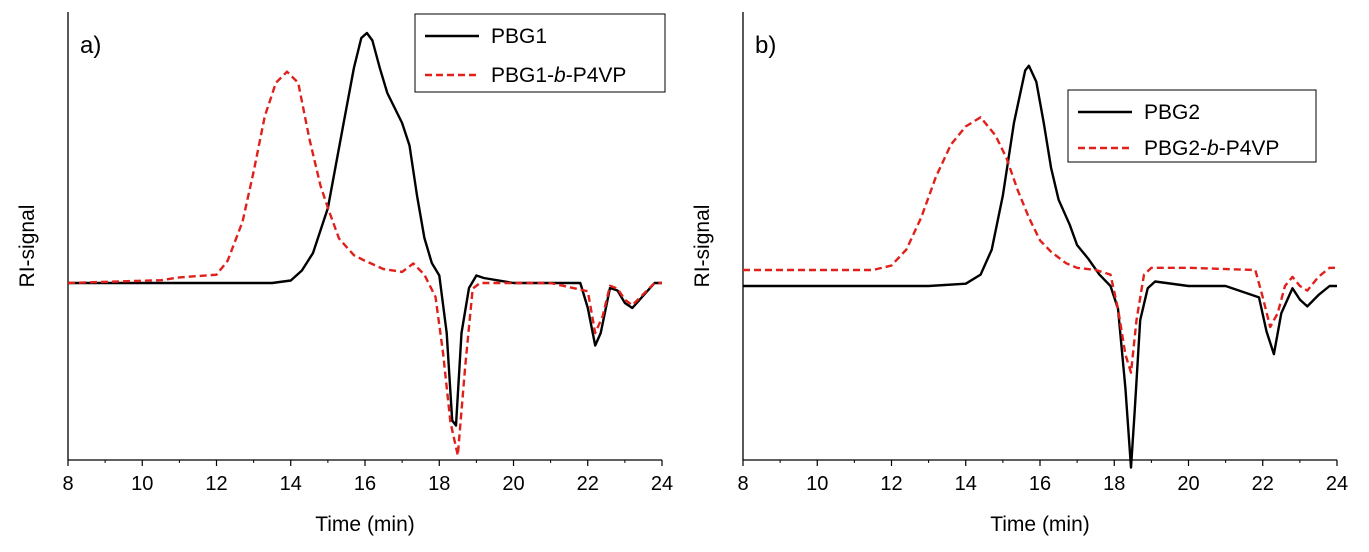  Describe the element at coordinates (1211, 148) in the screenshot. I see `legend-label: PBG2-b-P4VP` at that location.